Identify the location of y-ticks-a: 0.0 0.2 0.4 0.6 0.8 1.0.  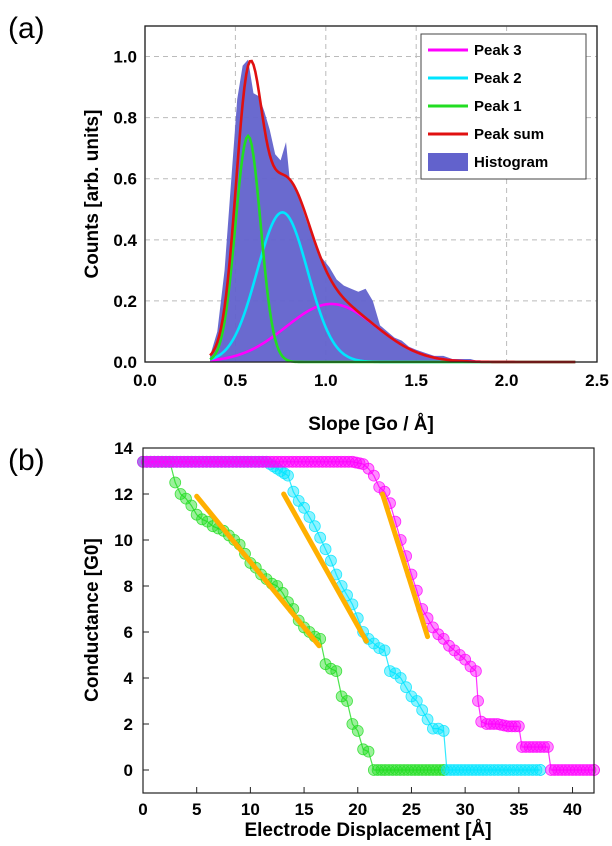
(125, 210).